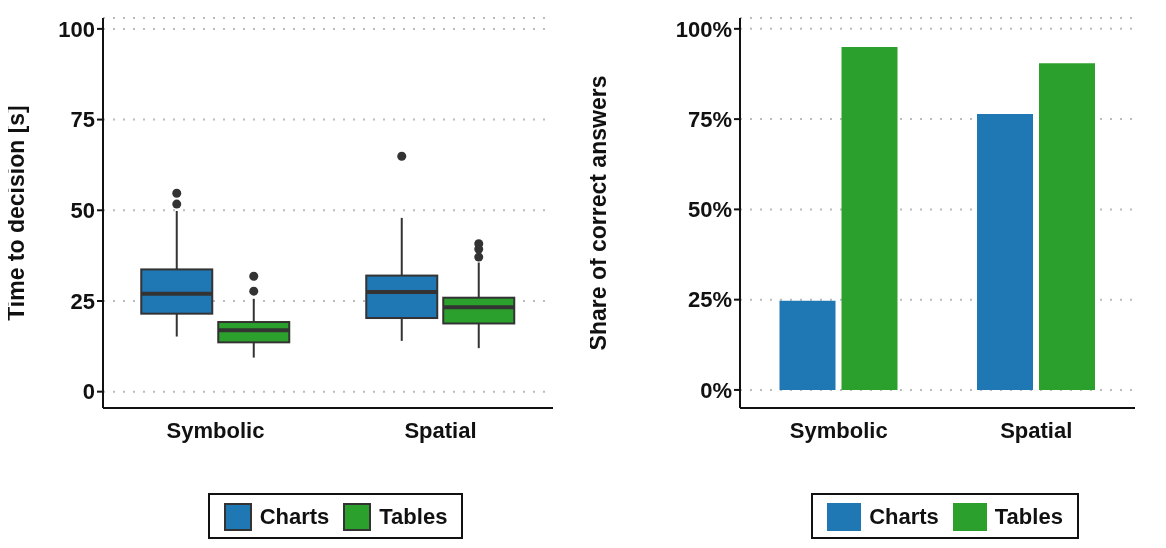 This screenshot has height=548, width=1166. I want to click on y-axis-title: Share of correct answers, so click(598, 213).